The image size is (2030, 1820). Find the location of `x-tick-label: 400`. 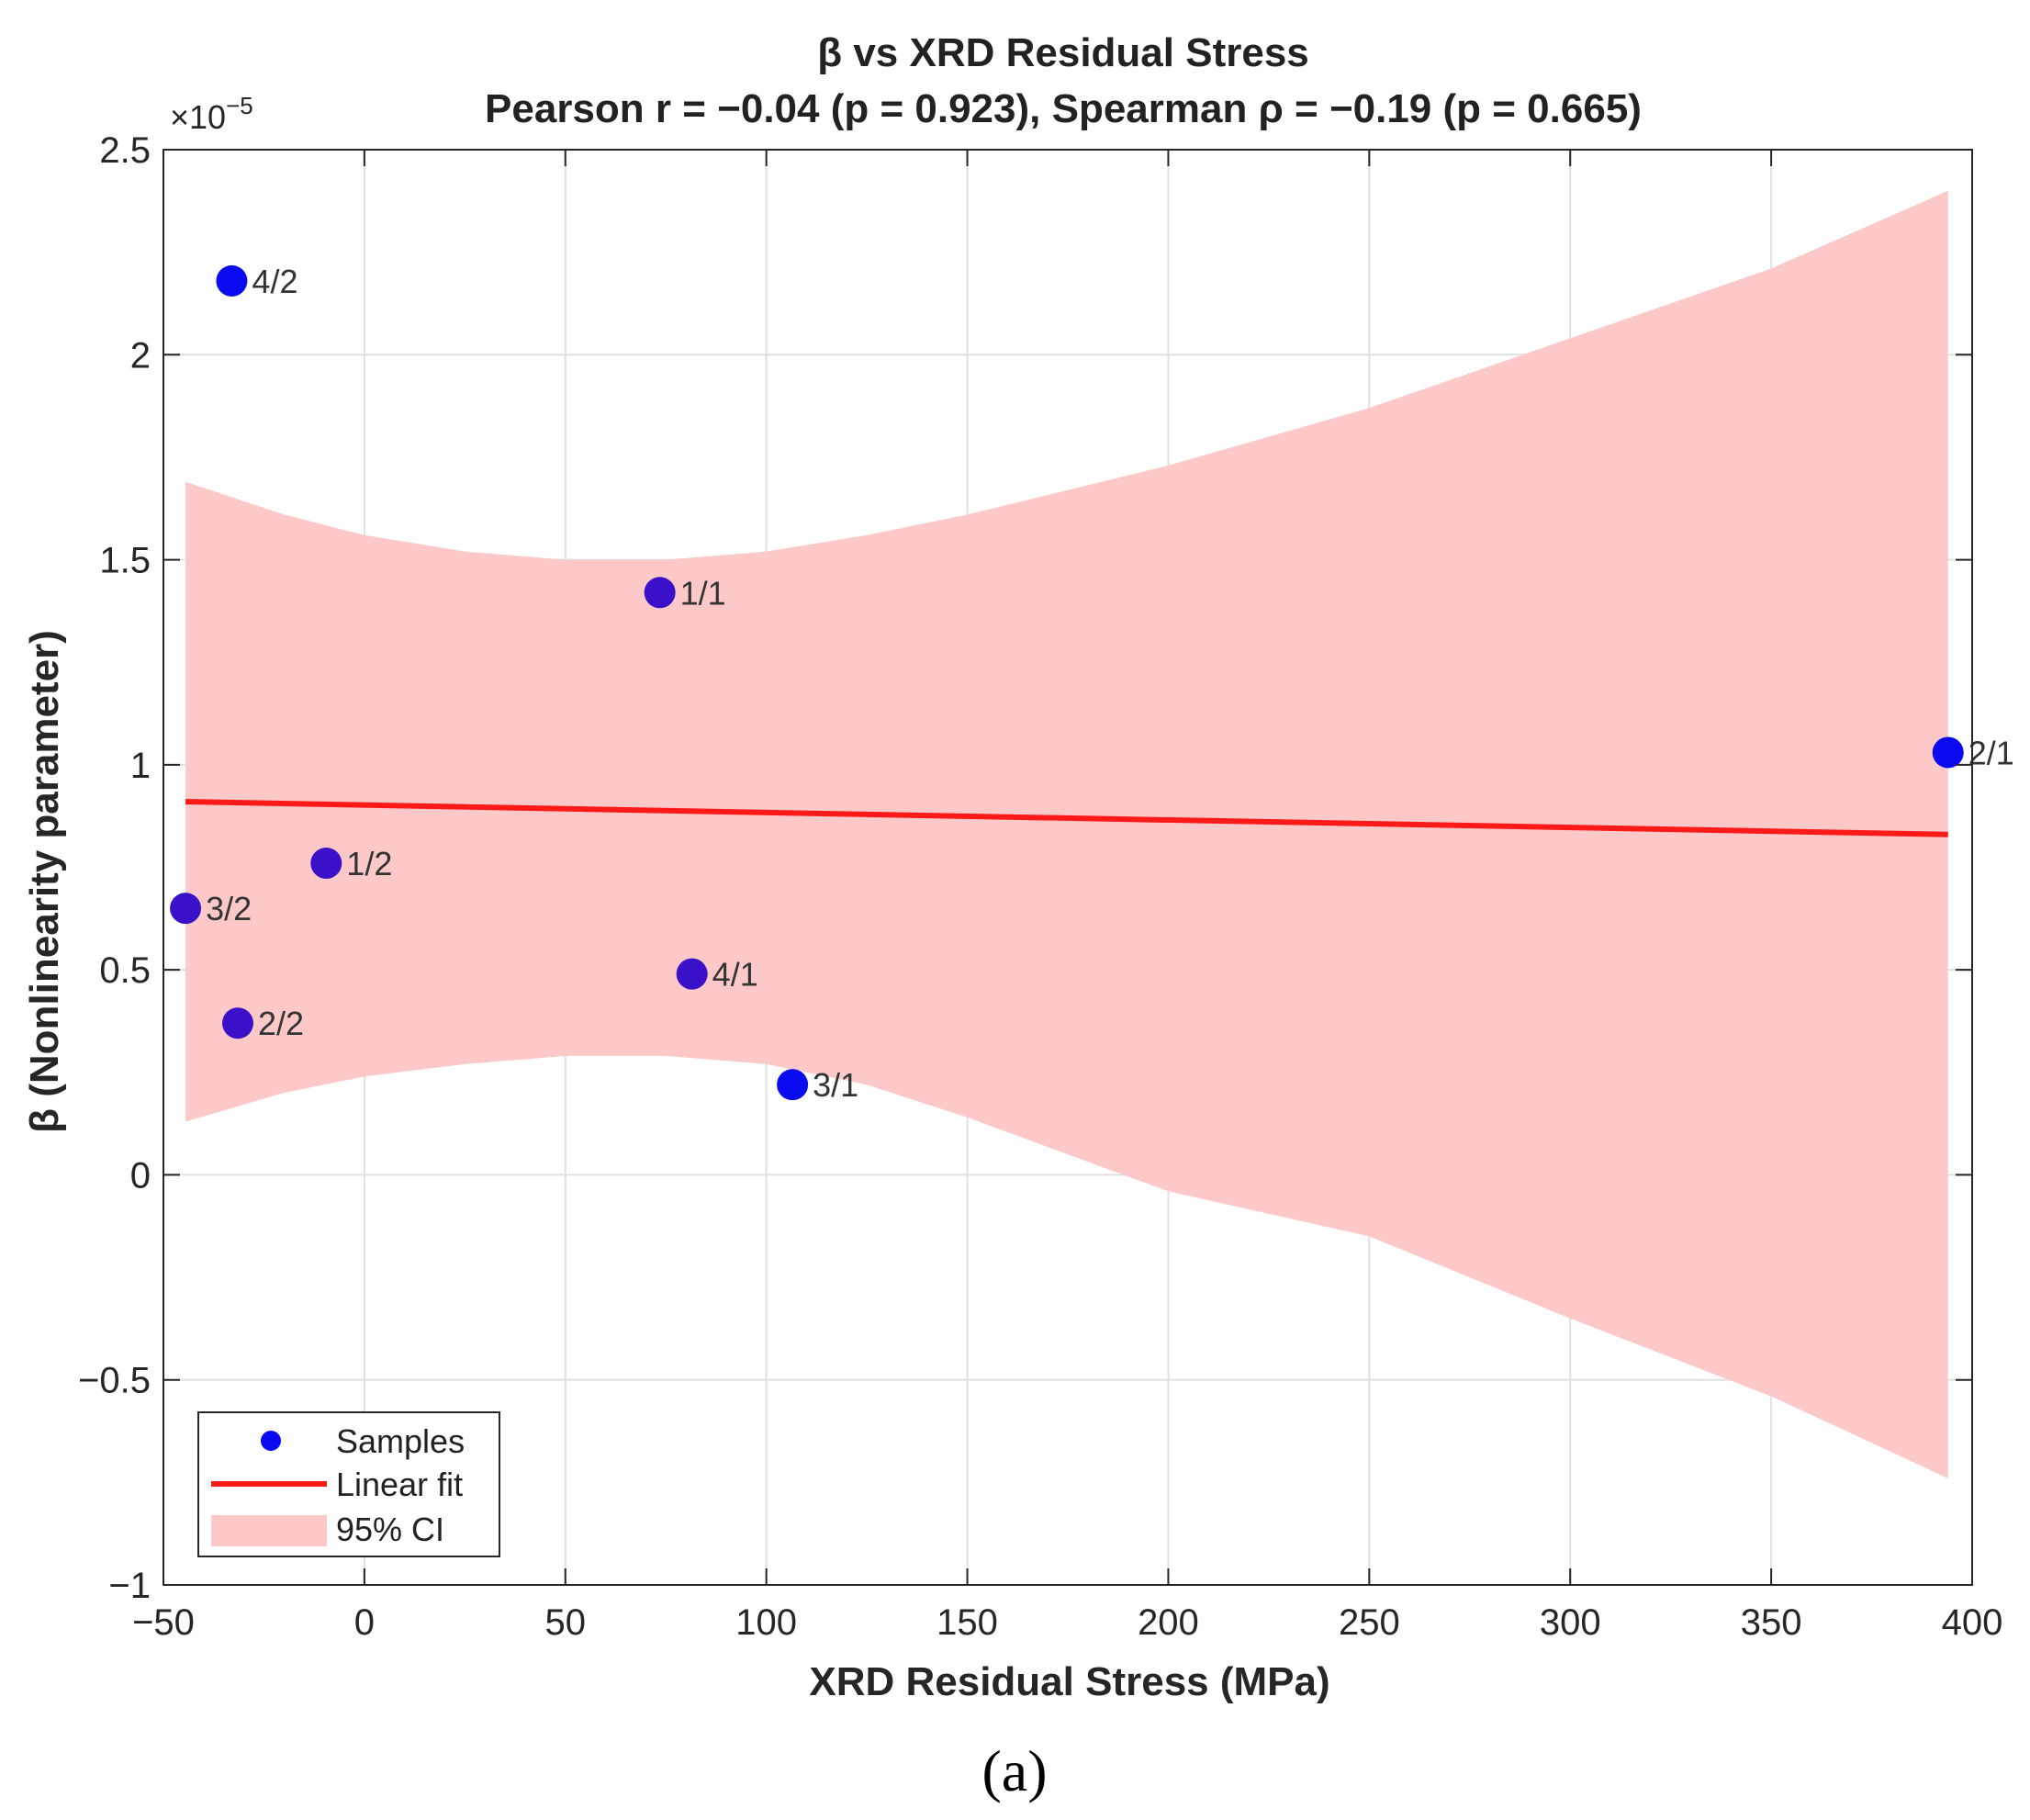

x-tick-label: 400 is located at coordinates (1972, 1622).